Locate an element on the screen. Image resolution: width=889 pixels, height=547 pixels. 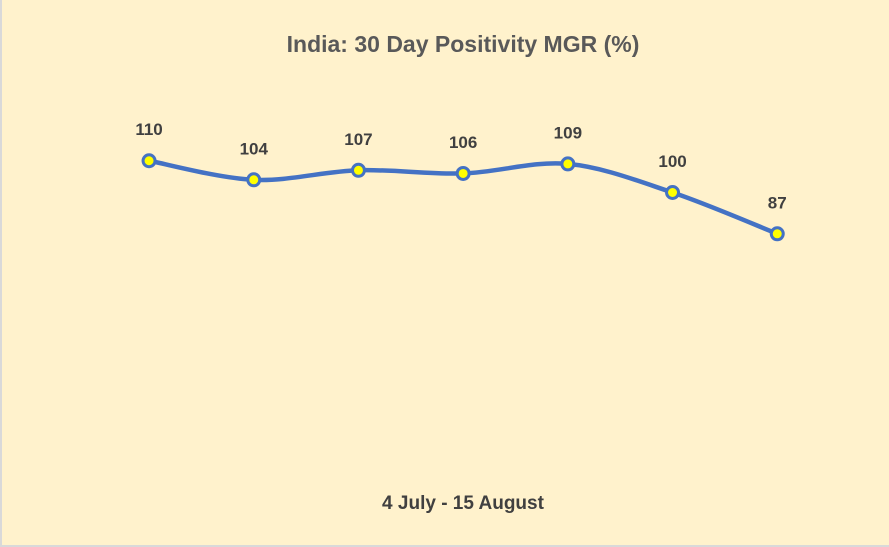
data-label: 107 is located at coordinates (358, 139).